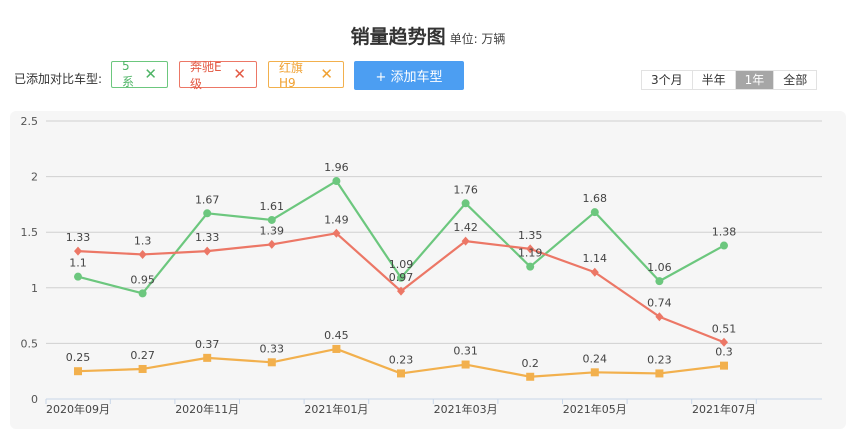 This screenshot has width=856, height=443. I want to click on data-label: 0.74, so click(659, 303).